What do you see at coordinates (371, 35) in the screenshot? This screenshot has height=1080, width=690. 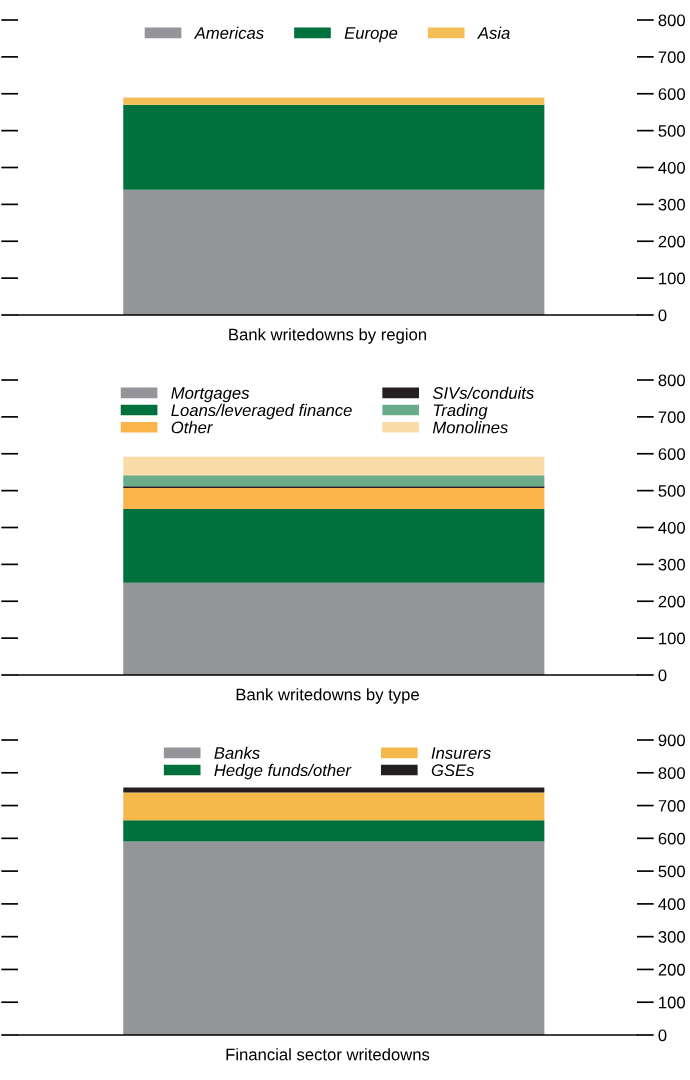 I see `legend-label: Europe` at bounding box center [371, 35].